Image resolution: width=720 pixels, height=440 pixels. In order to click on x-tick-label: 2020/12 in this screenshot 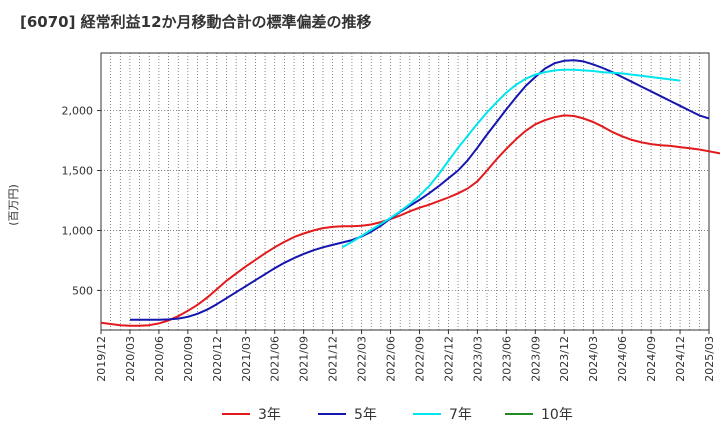, I will do `click(217, 359)`.